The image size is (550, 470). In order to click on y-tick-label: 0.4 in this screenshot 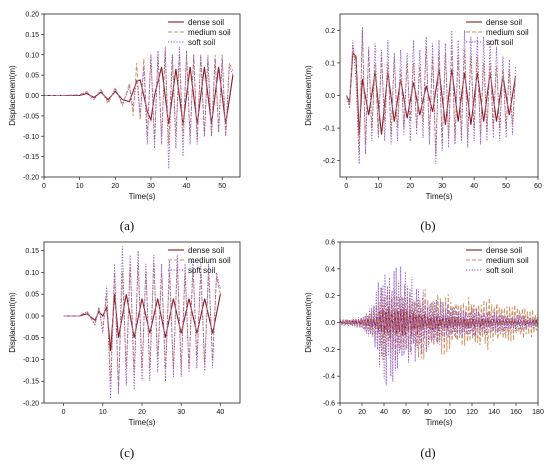, I will do `click(330, 269)`.